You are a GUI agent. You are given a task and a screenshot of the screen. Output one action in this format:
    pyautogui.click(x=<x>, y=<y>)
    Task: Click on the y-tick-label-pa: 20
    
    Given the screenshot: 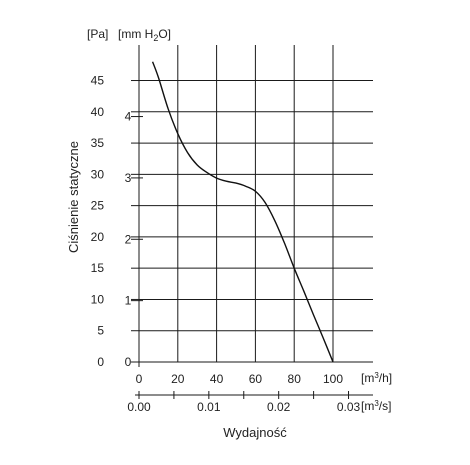 What is the action you would take?
    pyautogui.click(x=98, y=237)
    